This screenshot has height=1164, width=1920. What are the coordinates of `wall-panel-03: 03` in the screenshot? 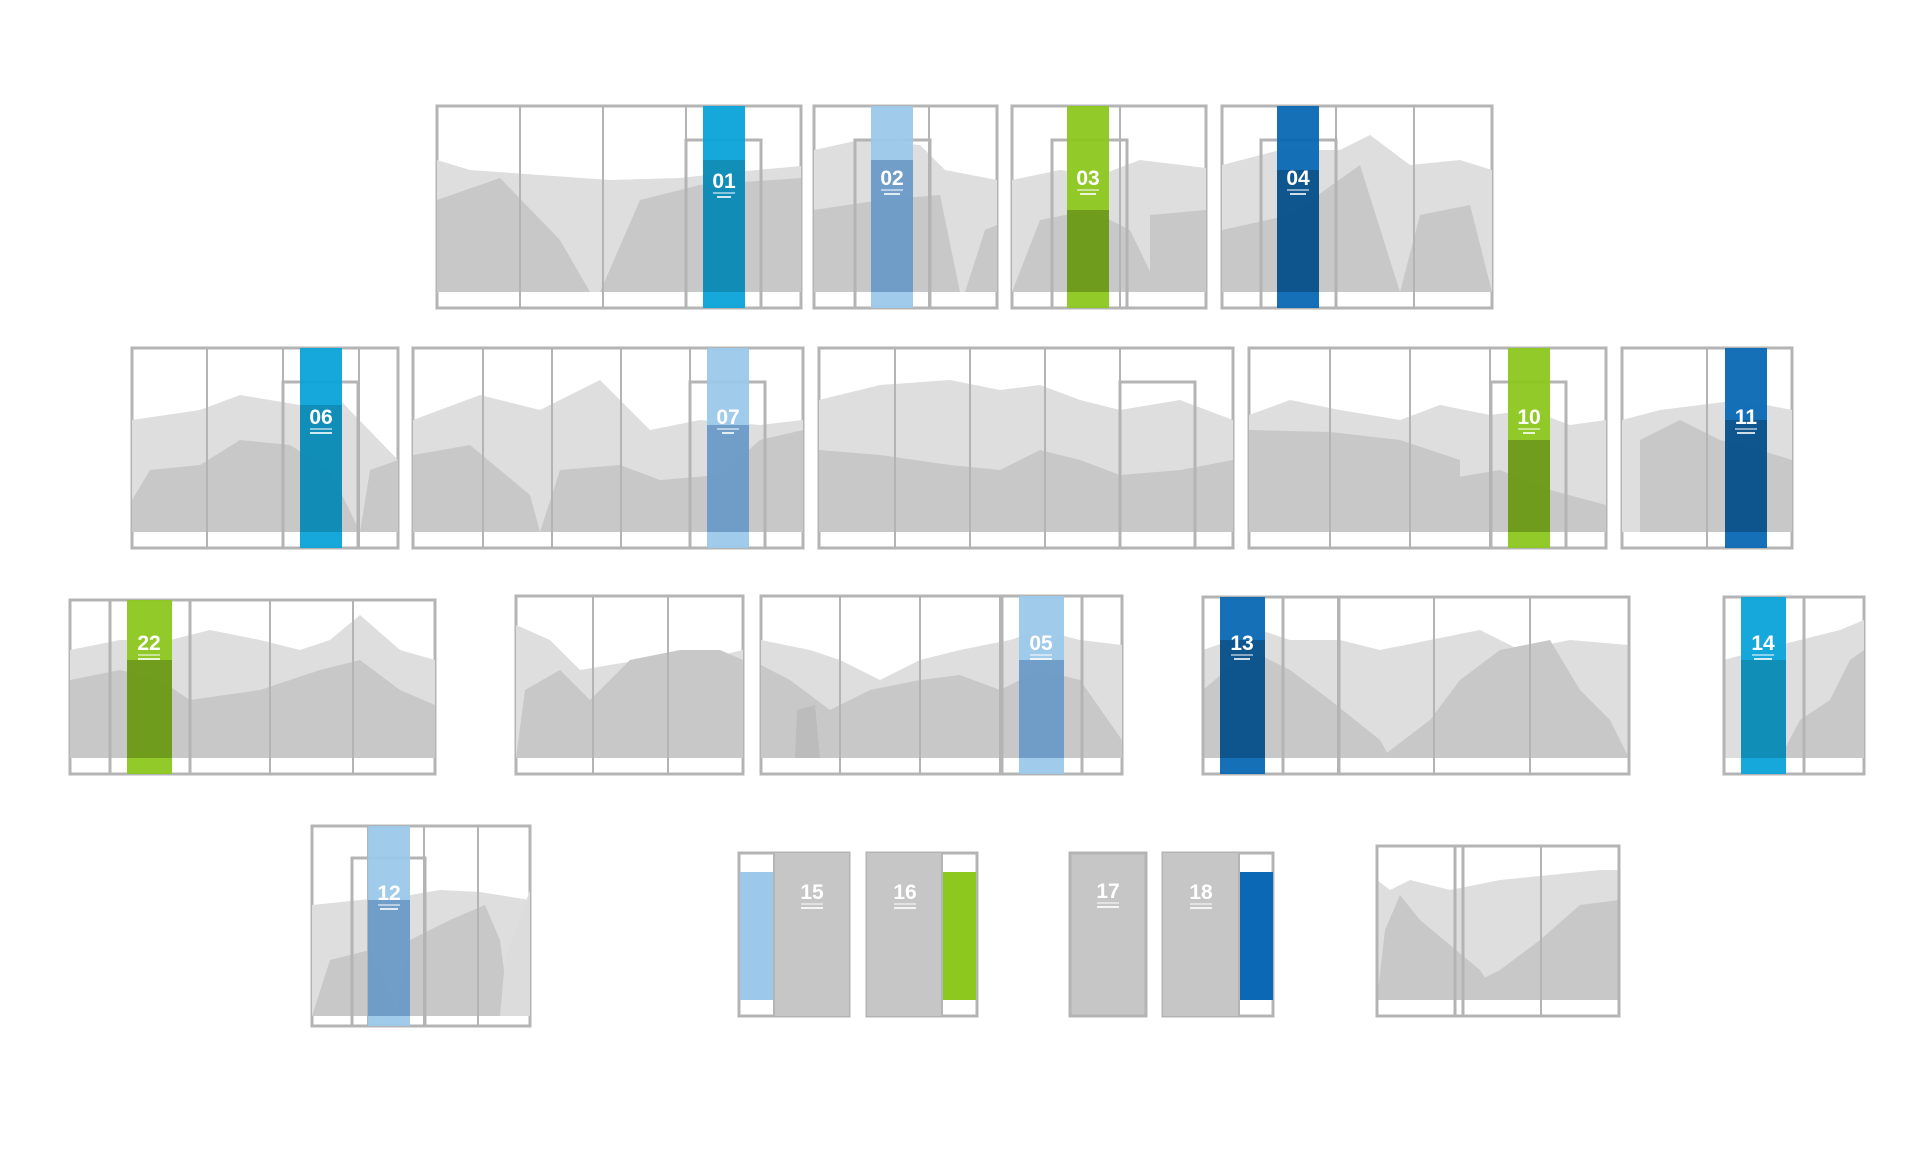 It's located at (1109, 207).